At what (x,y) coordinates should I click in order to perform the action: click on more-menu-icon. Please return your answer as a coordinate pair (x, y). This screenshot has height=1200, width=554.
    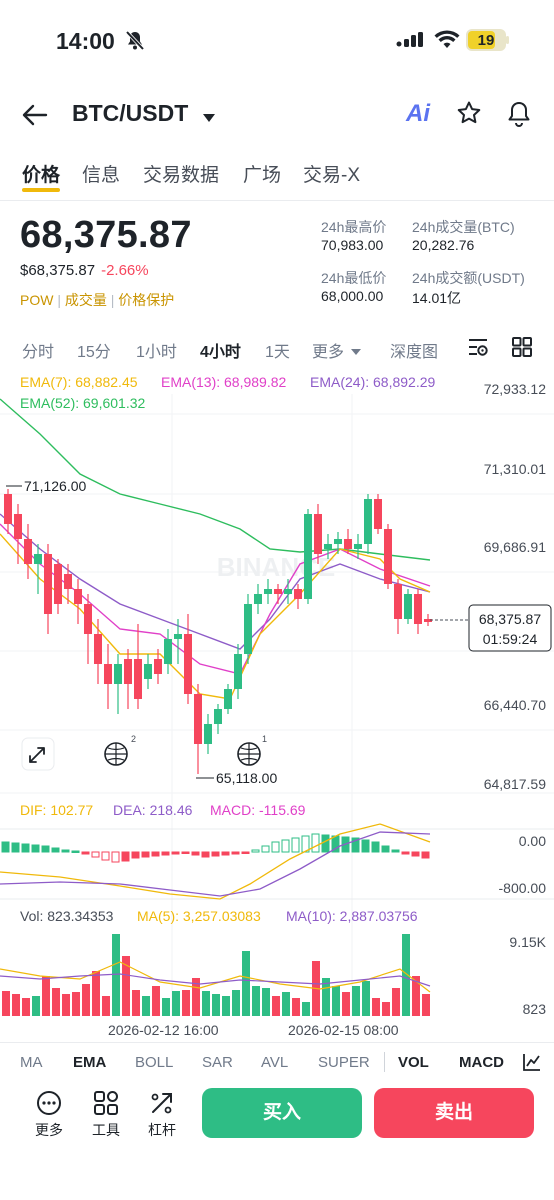
    Looking at the image, I should click on (49, 1105).